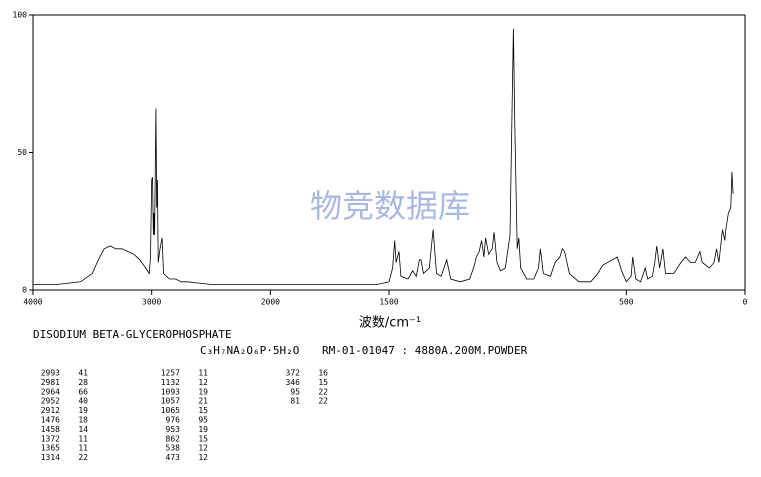 Image resolution: width=761 pixels, height=477 pixels. I want to click on peak-wavenumber: 1476, so click(50, 420).